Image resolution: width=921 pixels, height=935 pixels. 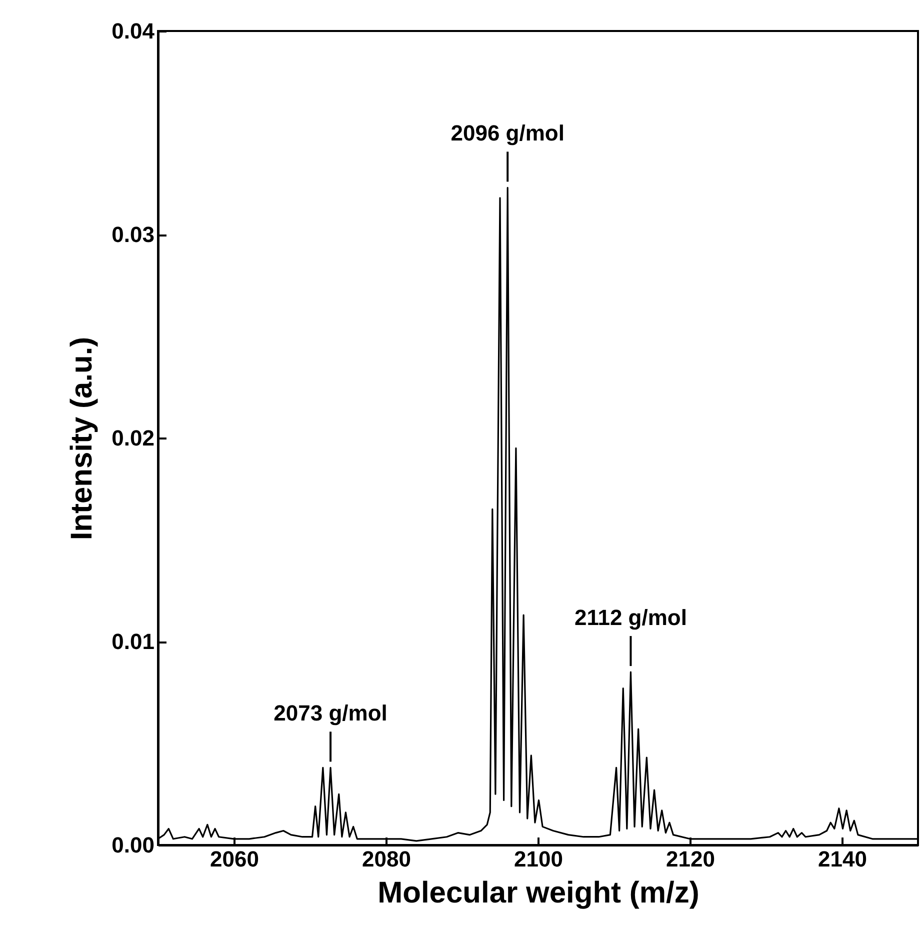 I want to click on y-tick-label: 0.03, so click(x=133, y=234).